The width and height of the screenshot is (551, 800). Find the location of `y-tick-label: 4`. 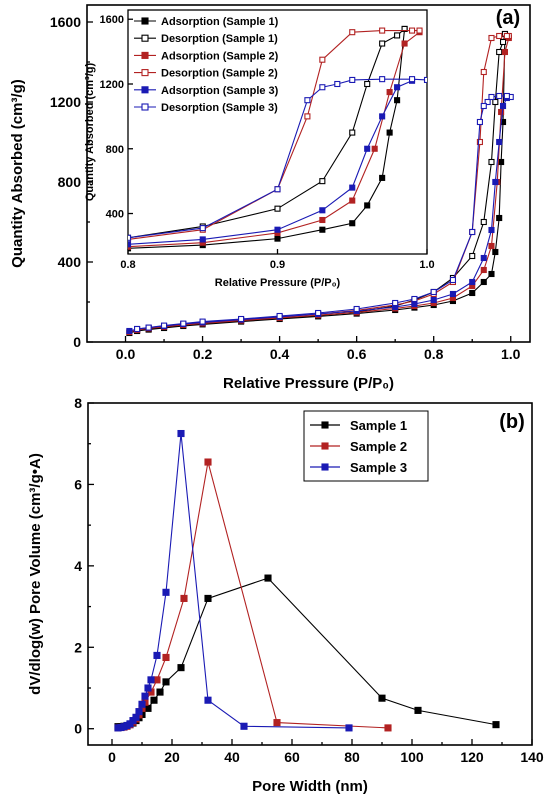

y-tick-label: 4 is located at coordinates (78, 566).